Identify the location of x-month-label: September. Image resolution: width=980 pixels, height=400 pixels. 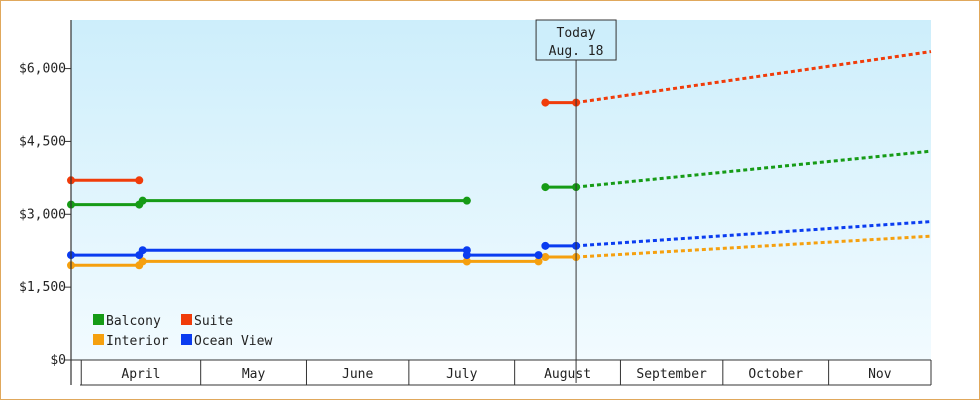
(671, 374).